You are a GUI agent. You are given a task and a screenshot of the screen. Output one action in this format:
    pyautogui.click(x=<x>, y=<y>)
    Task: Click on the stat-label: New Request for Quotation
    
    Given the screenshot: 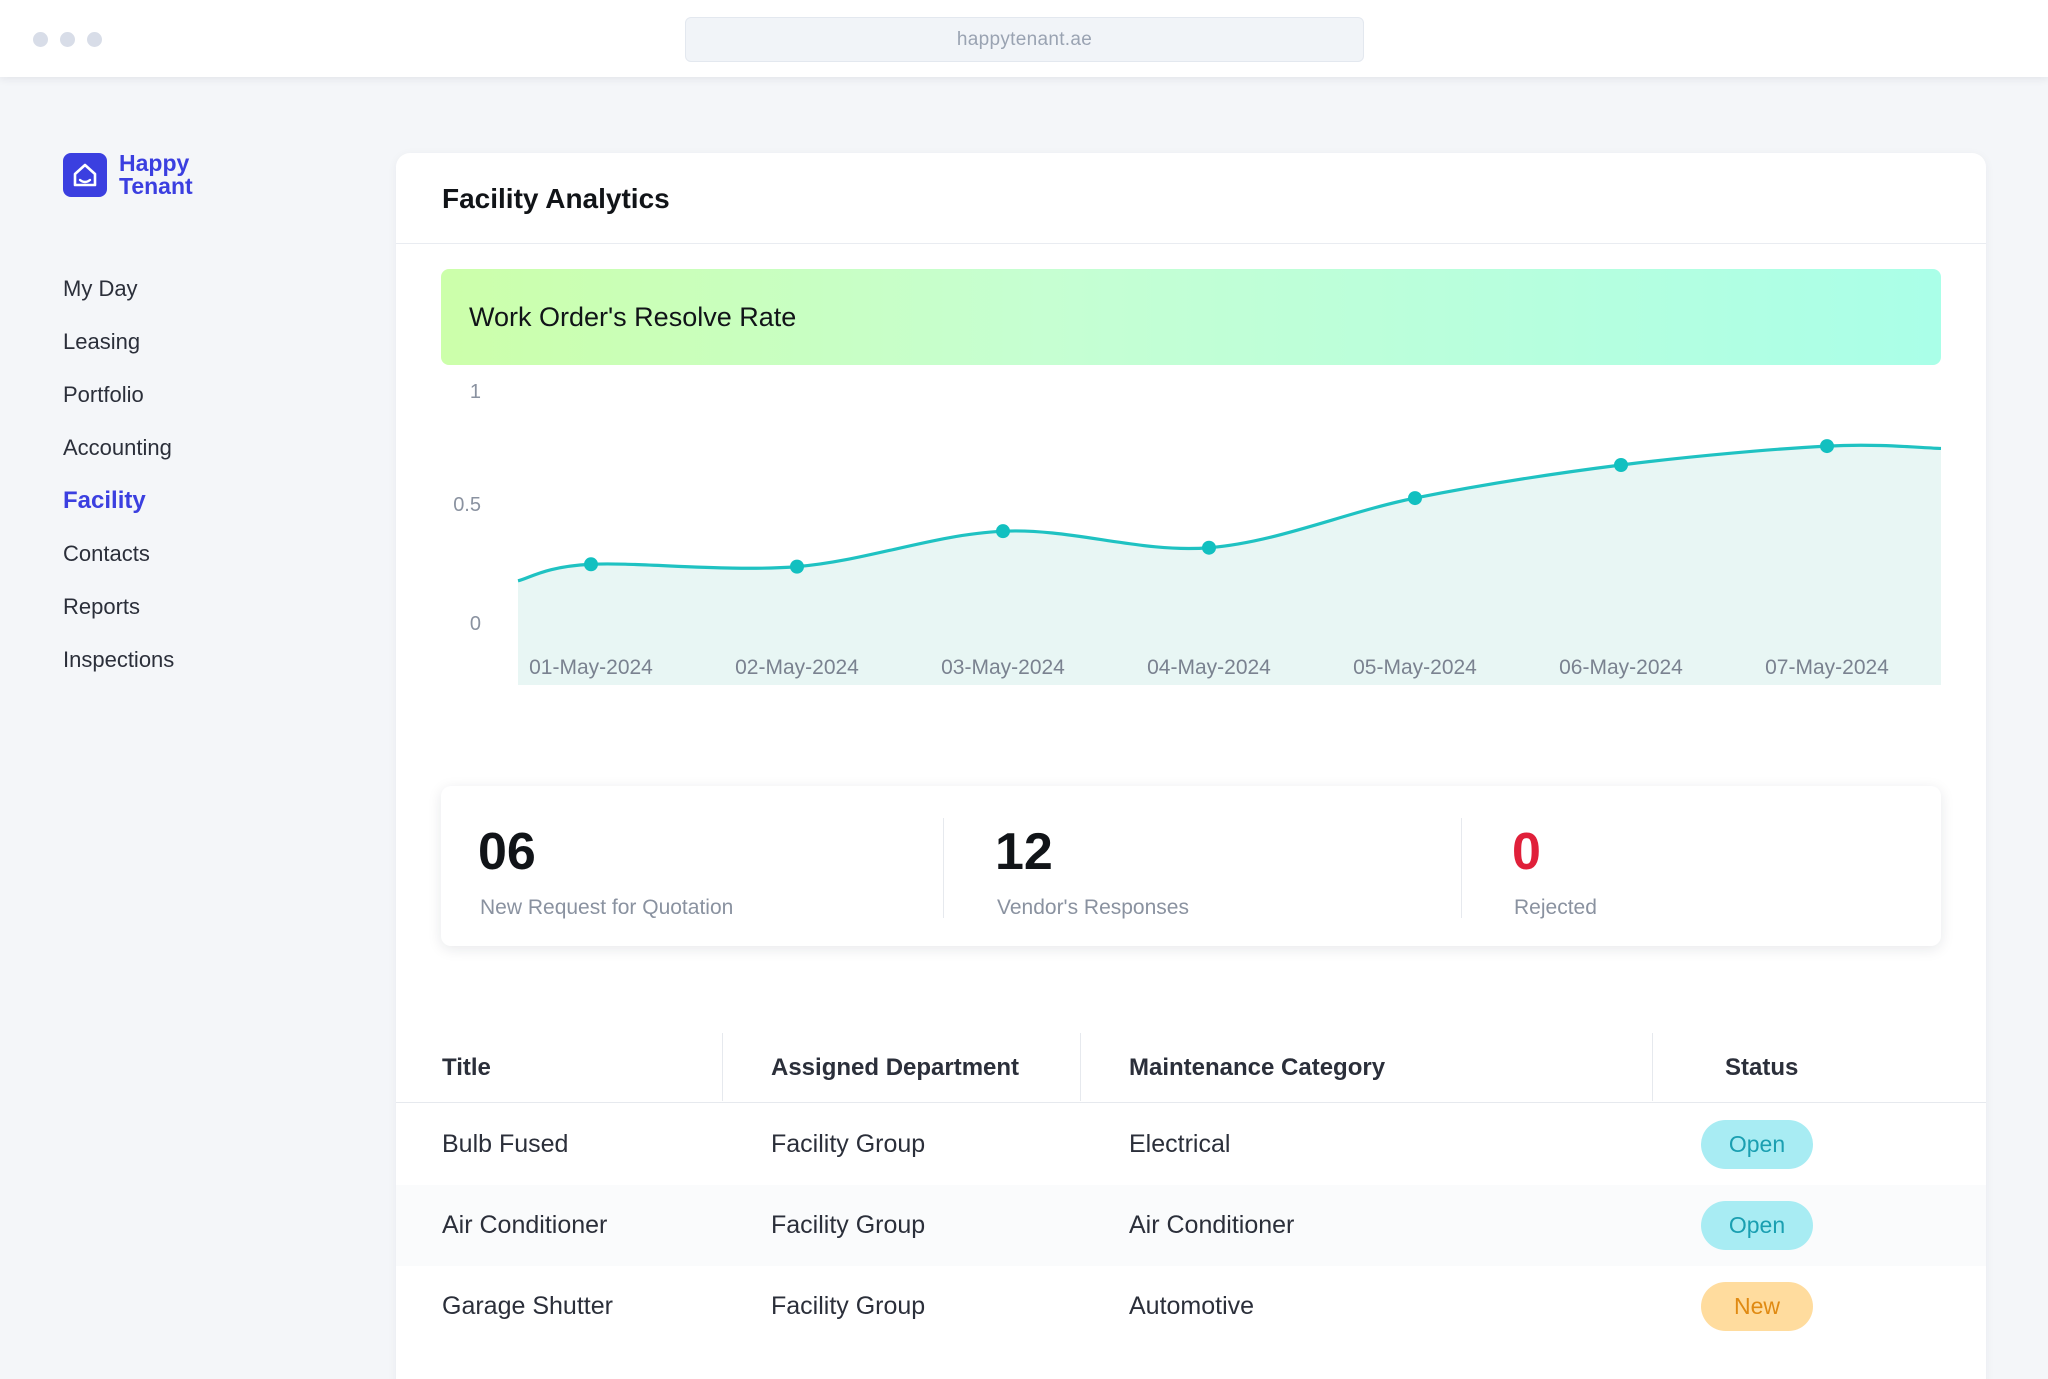 What is the action you would take?
    pyautogui.click(x=607, y=907)
    